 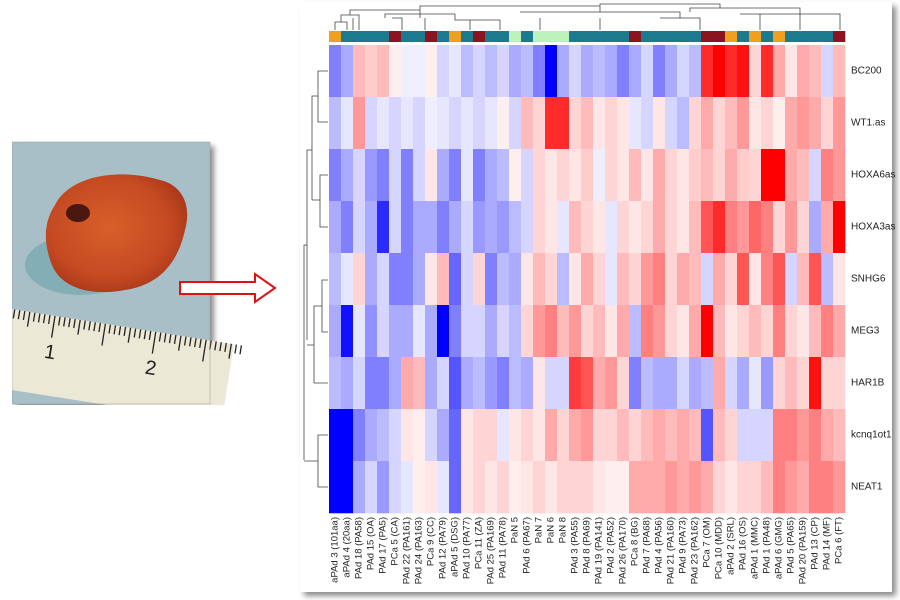 I want to click on column-label: PCa 7 (OM), so click(x=707, y=542).